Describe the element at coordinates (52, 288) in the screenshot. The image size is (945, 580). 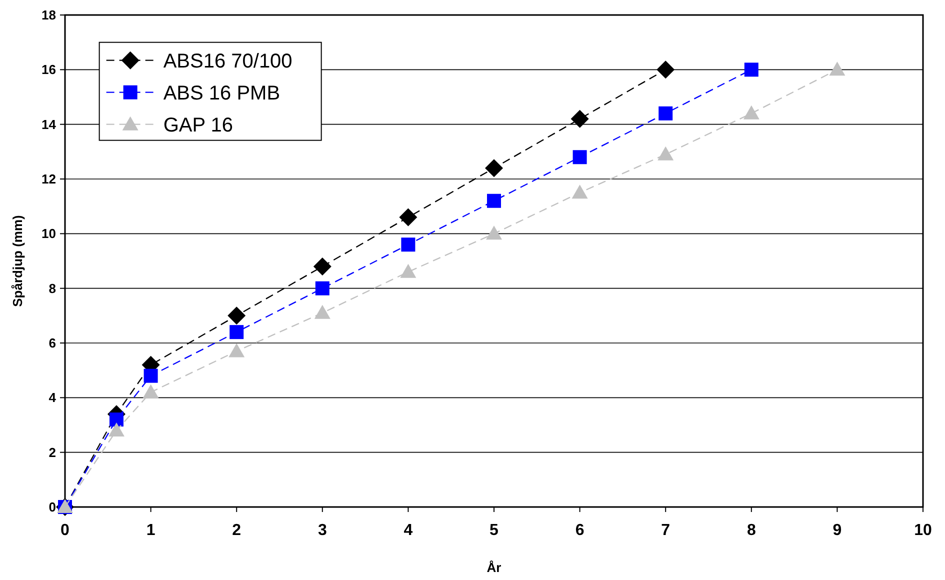
I see `y-tick-label: 8` at that location.